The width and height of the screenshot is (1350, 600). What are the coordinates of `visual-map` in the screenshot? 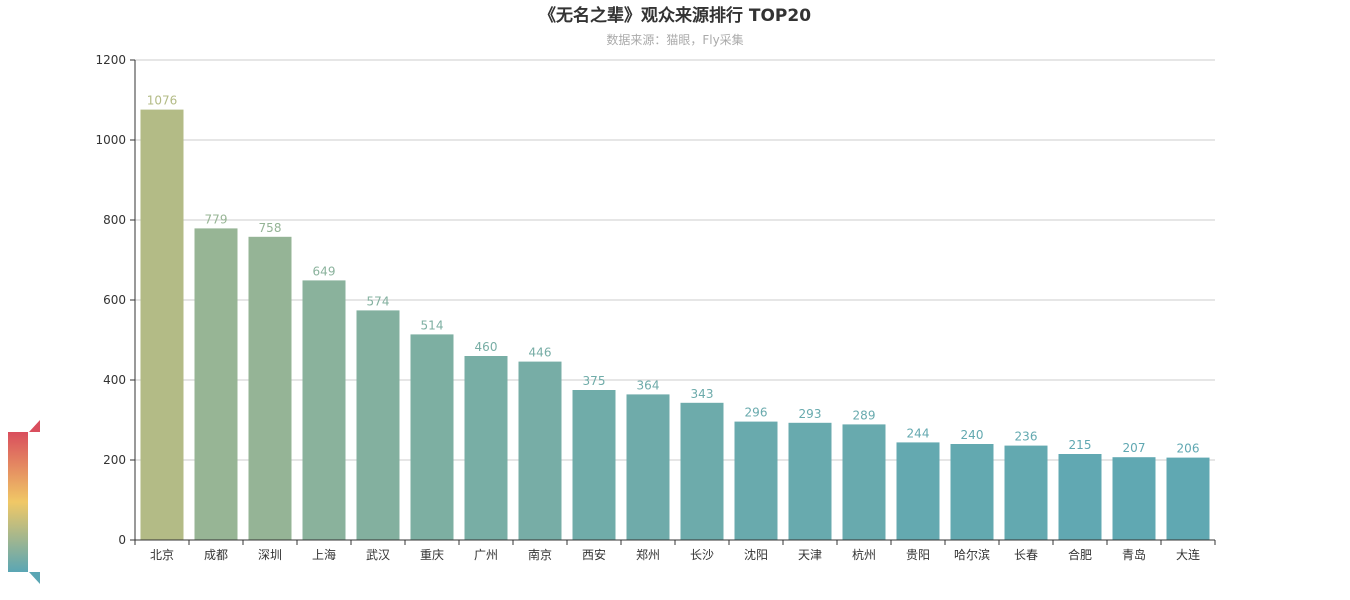 It's located at (24, 502).